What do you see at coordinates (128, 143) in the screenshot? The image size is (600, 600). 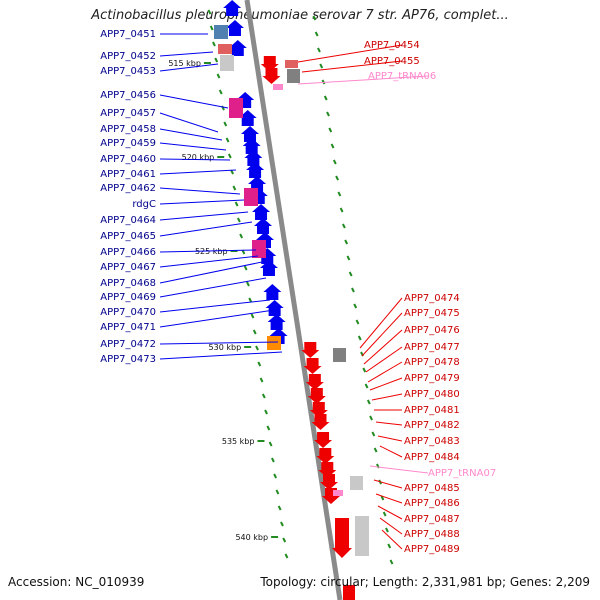 I see `left-gene-label: APP7_0459` at bounding box center [128, 143].